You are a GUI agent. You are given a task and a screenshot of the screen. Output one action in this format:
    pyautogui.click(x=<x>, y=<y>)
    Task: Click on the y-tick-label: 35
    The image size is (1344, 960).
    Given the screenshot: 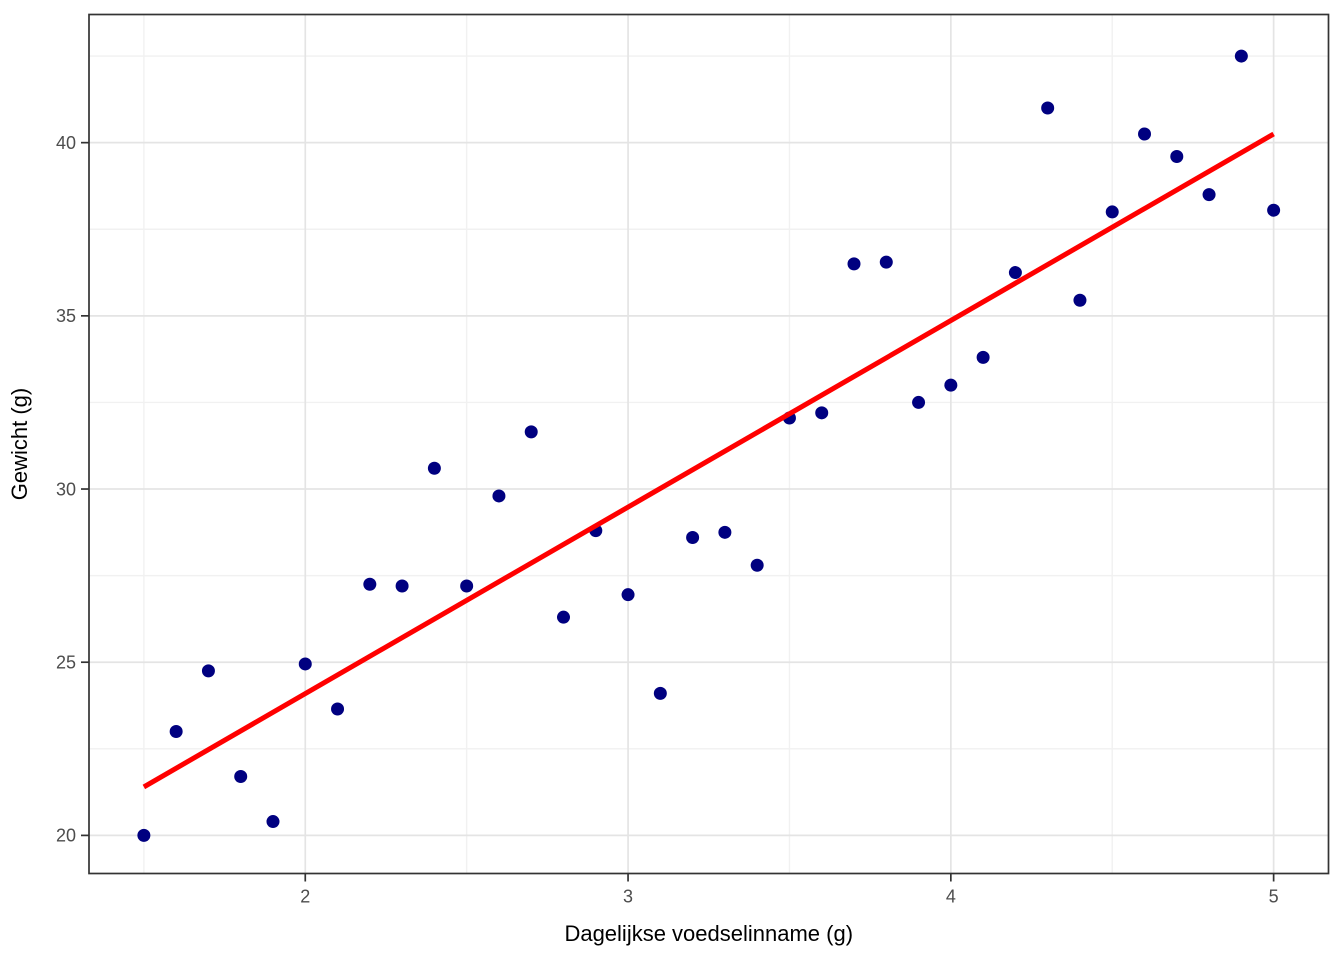 What is the action you would take?
    pyautogui.click(x=66, y=316)
    